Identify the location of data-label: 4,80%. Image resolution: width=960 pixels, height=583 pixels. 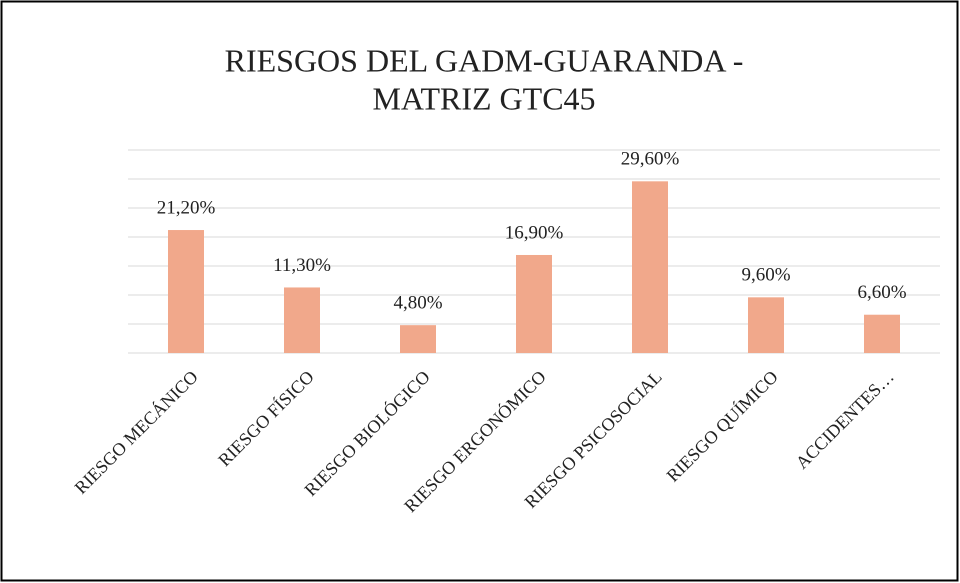
(417, 303).